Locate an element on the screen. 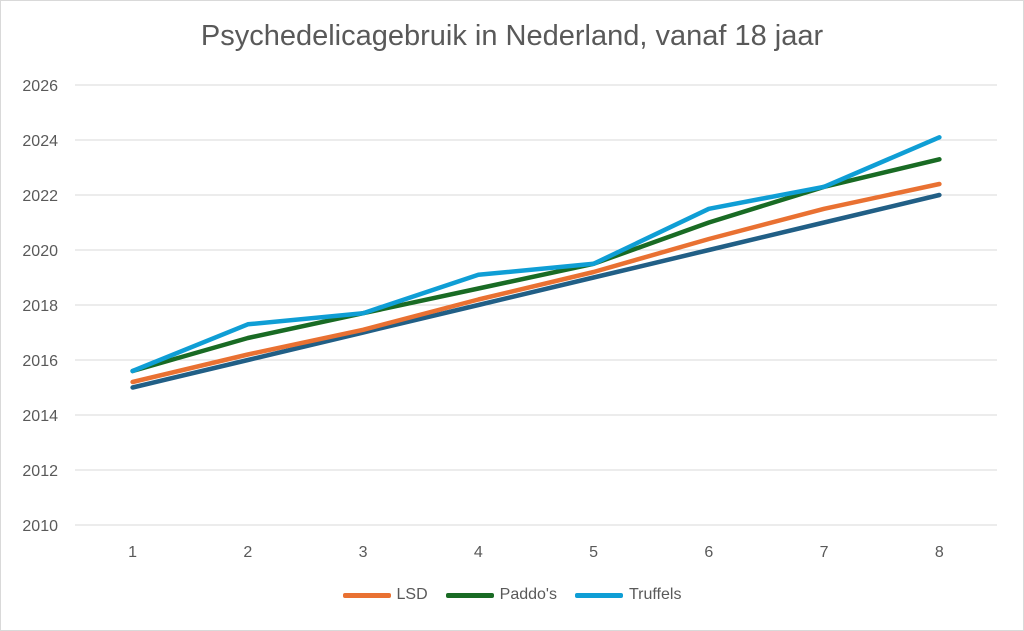 This screenshot has width=1024, height=631. y-tick-label: 2020 is located at coordinates (40, 251).